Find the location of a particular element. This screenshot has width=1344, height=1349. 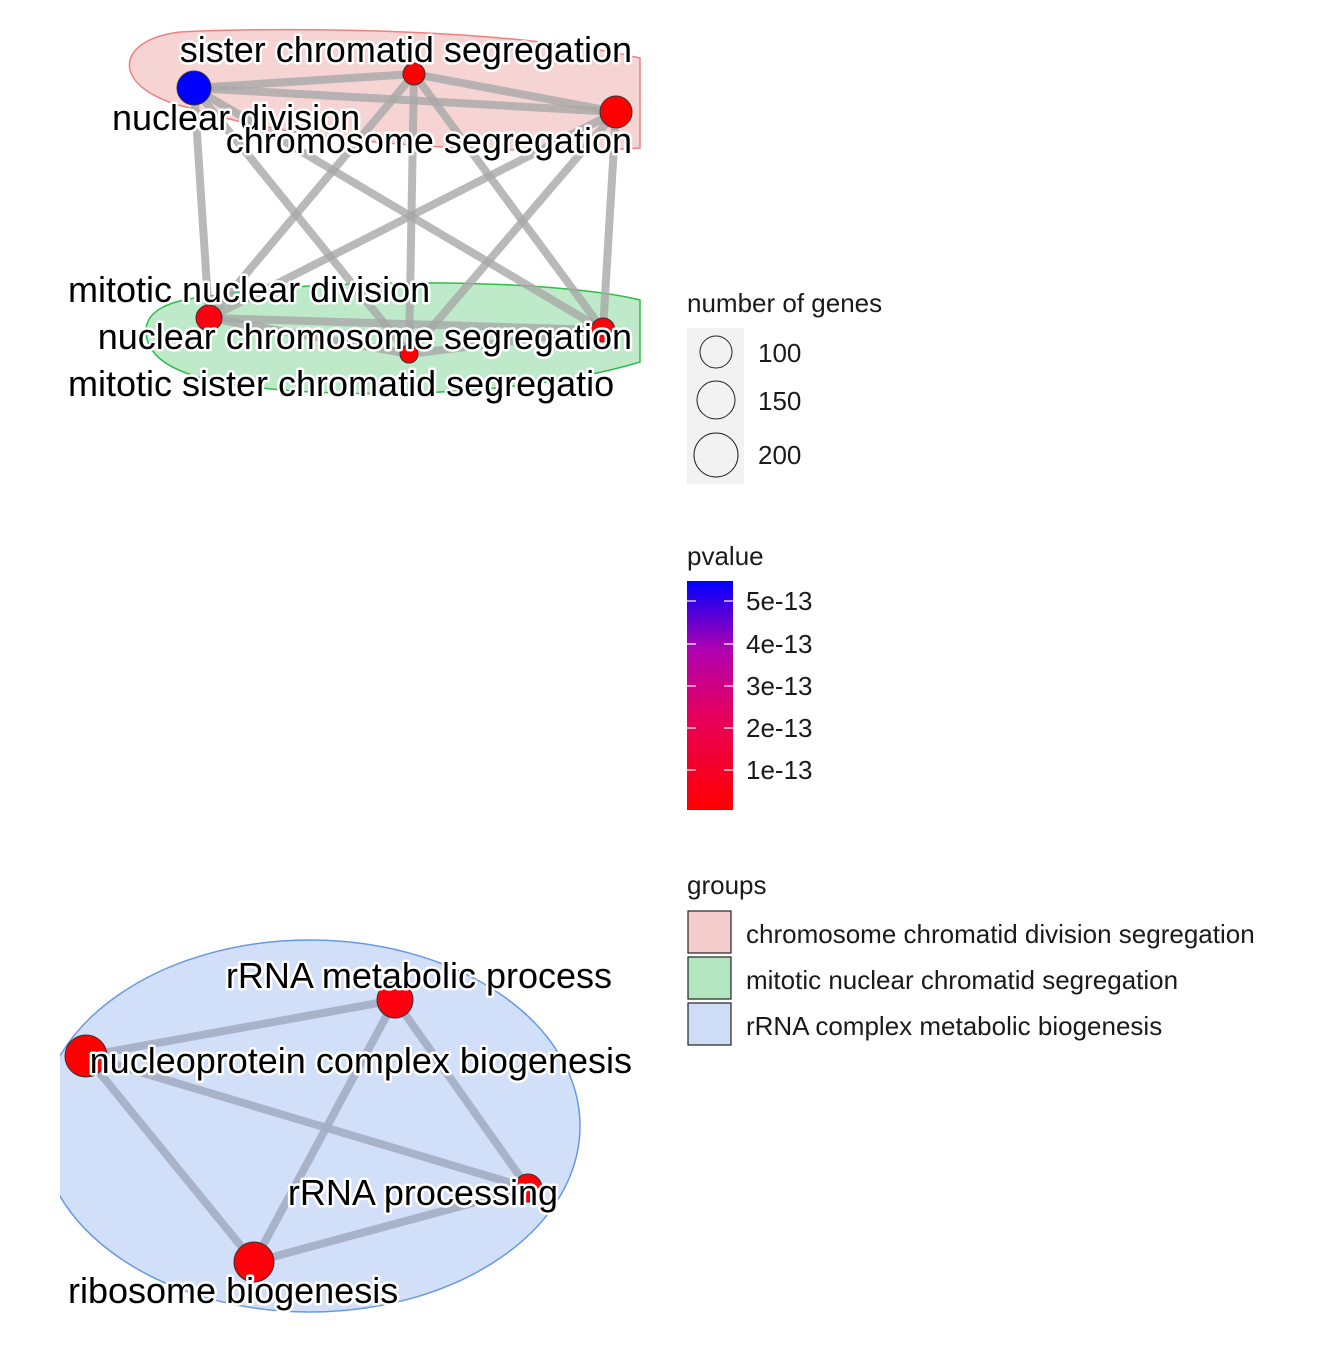

legend-size-title: number of genes is located at coordinates (784, 303).